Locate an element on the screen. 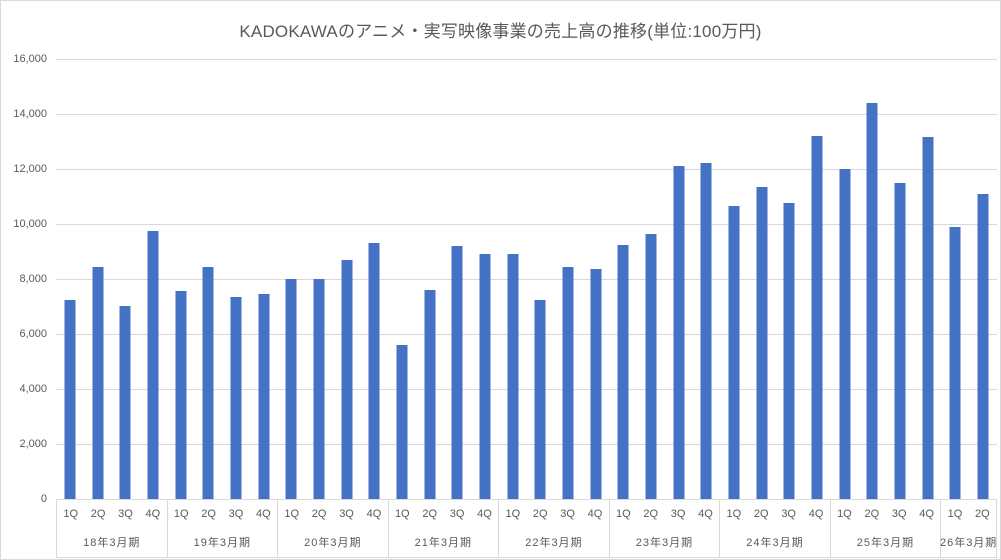 This screenshot has width=1001, height=560. x-axis-year-group: 1Q 2Q 3Q 4Q 25年3月期 is located at coordinates (885, 528).